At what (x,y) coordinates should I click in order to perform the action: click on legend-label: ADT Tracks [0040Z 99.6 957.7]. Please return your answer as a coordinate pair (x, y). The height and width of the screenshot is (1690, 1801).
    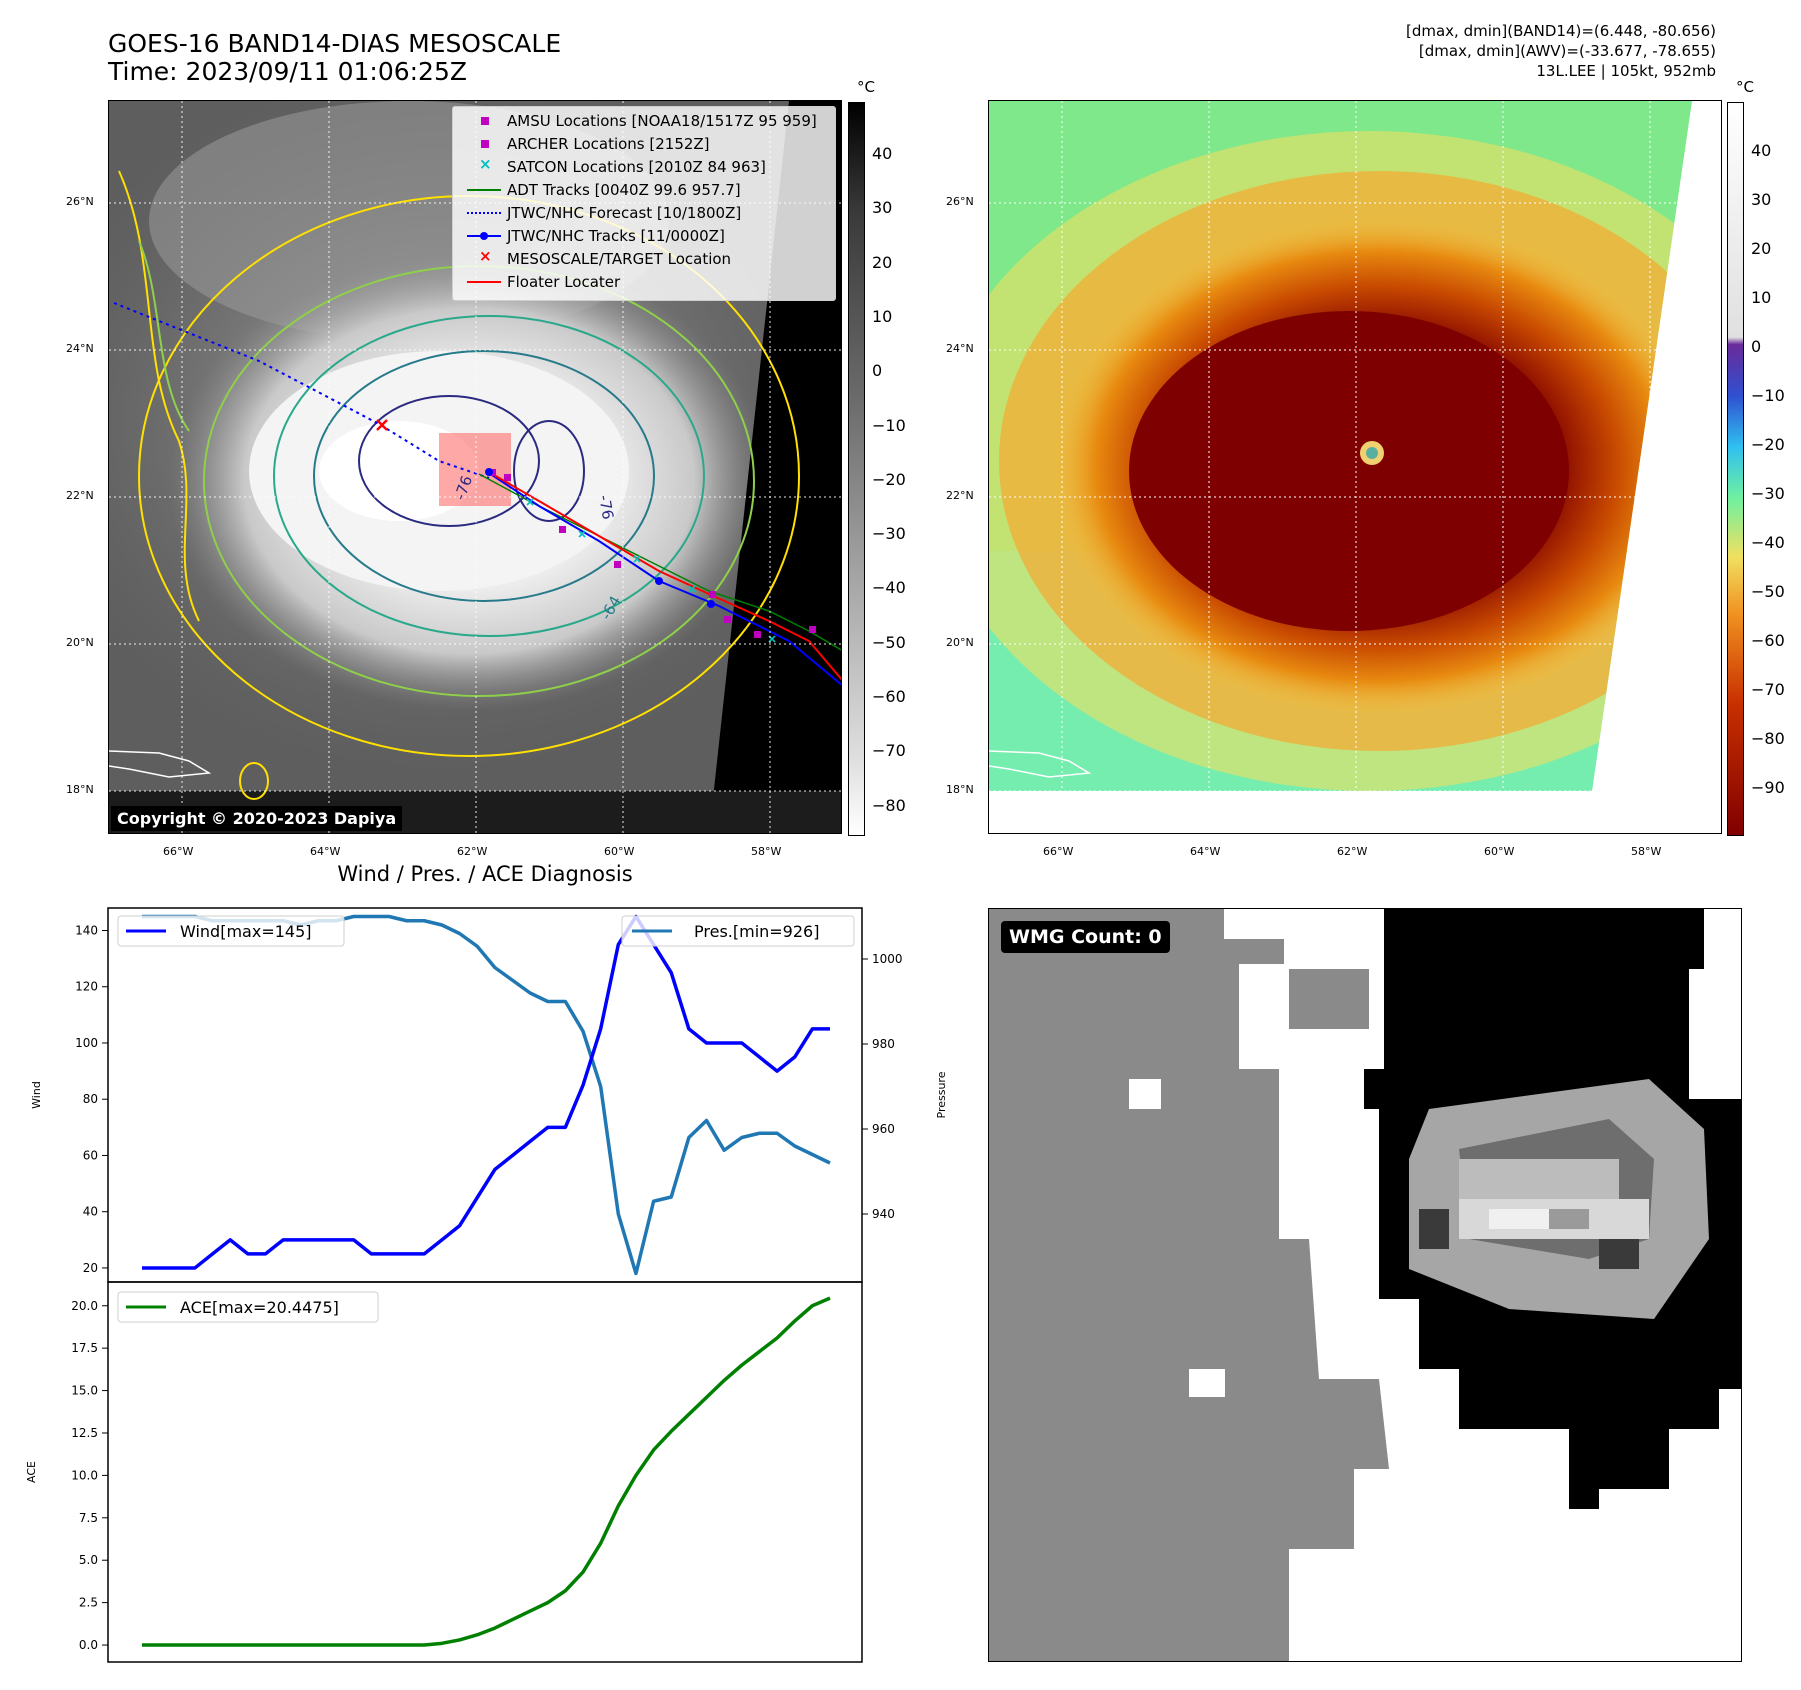
    Looking at the image, I should click on (624, 190).